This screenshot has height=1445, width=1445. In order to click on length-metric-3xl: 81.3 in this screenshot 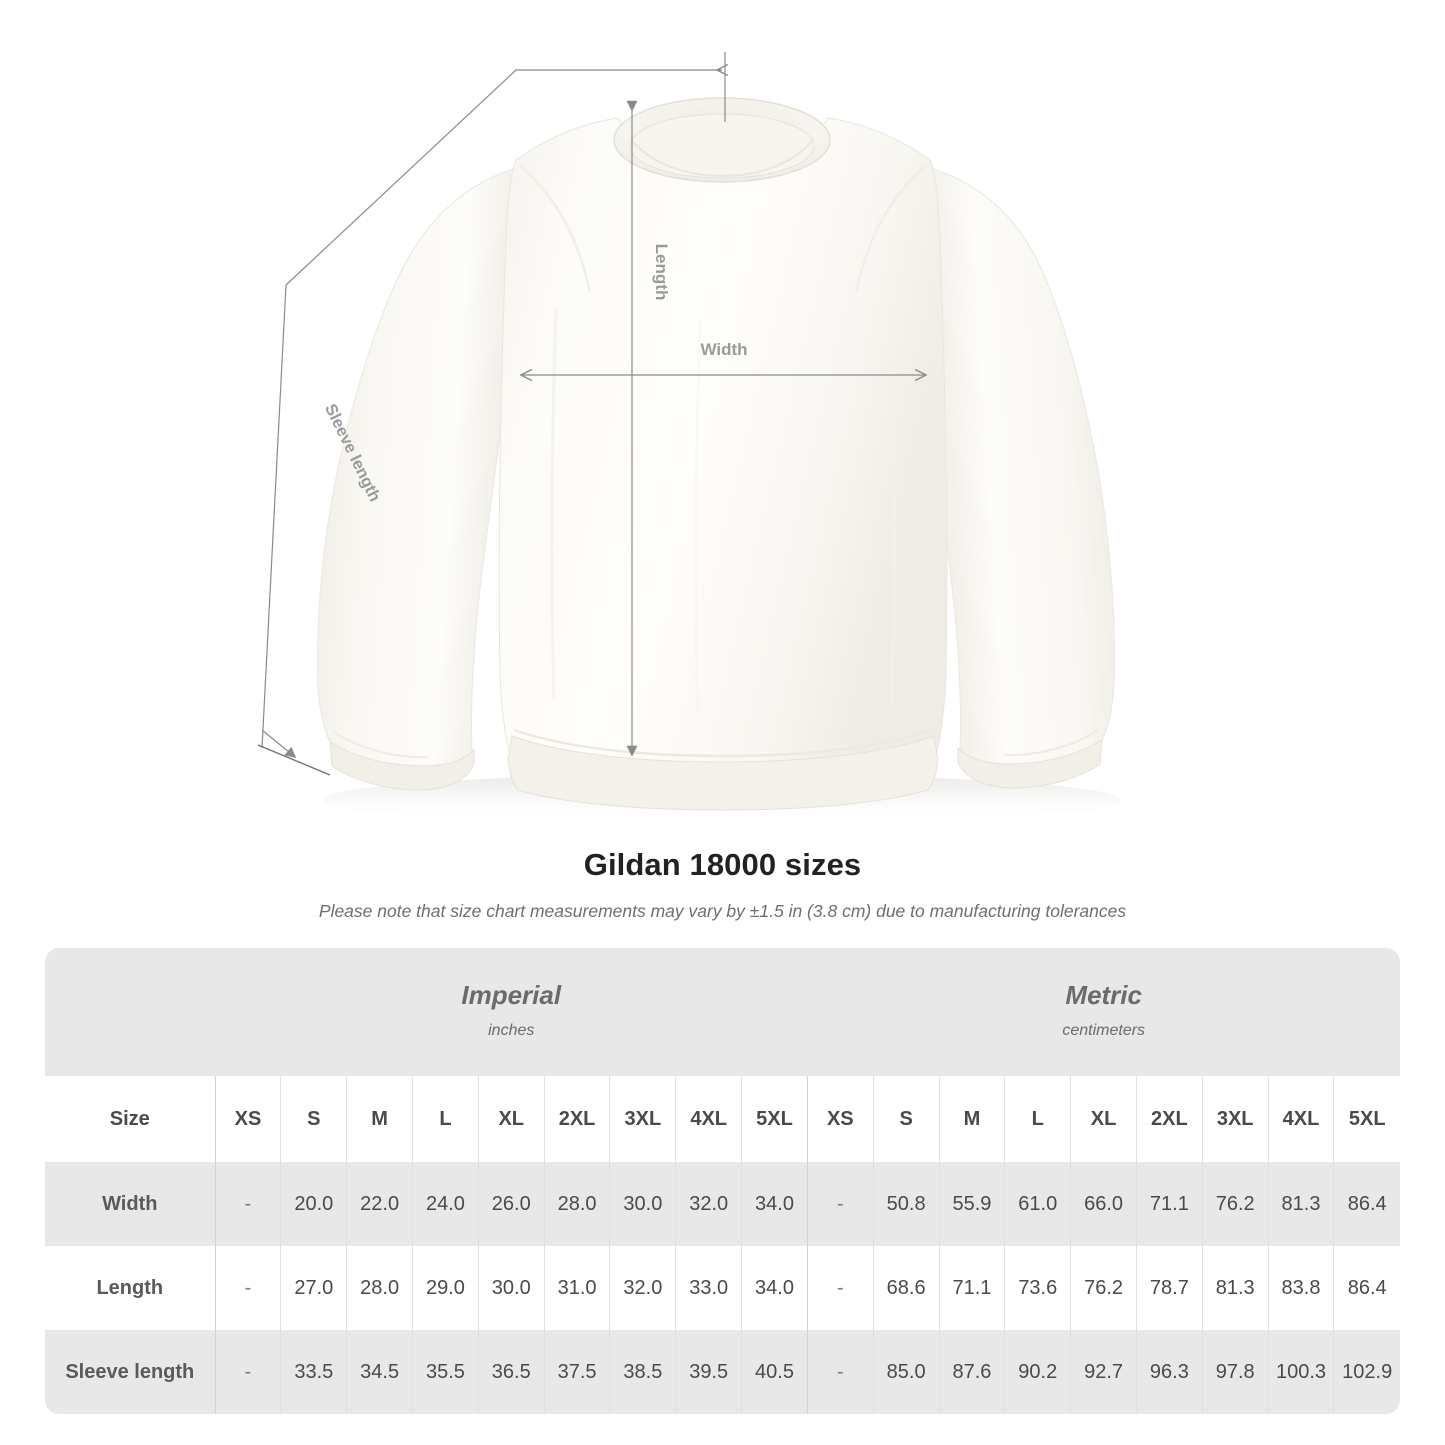, I will do `click(1235, 1288)`.